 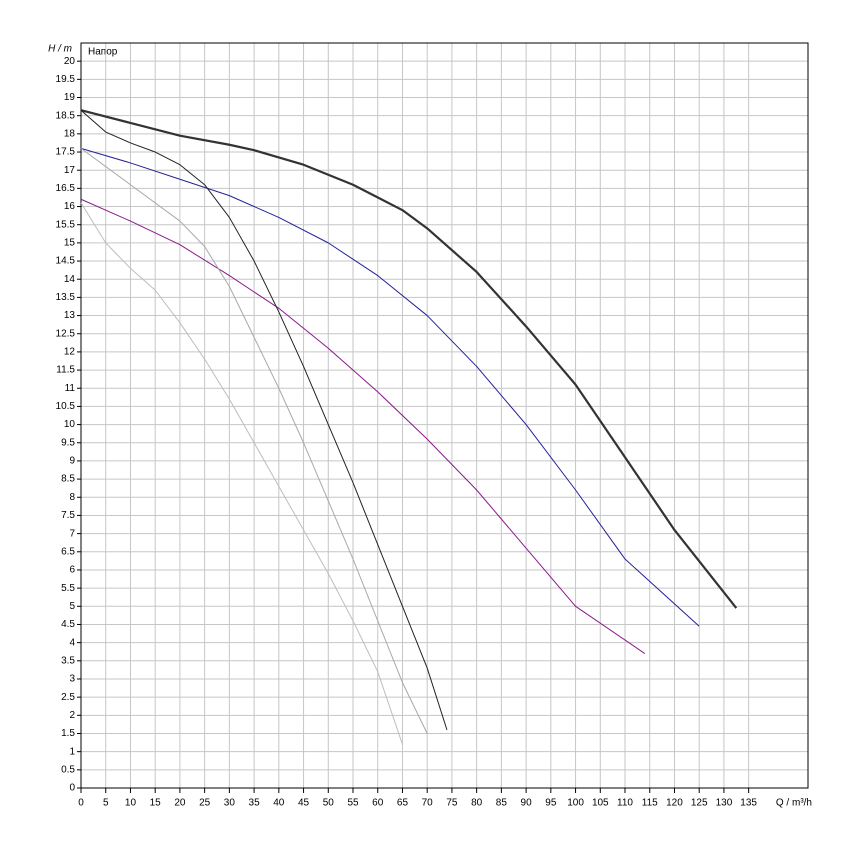 What do you see at coordinates (502, 803) in the screenshot?
I see `x-tick-label: 85` at bounding box center [502, 803].